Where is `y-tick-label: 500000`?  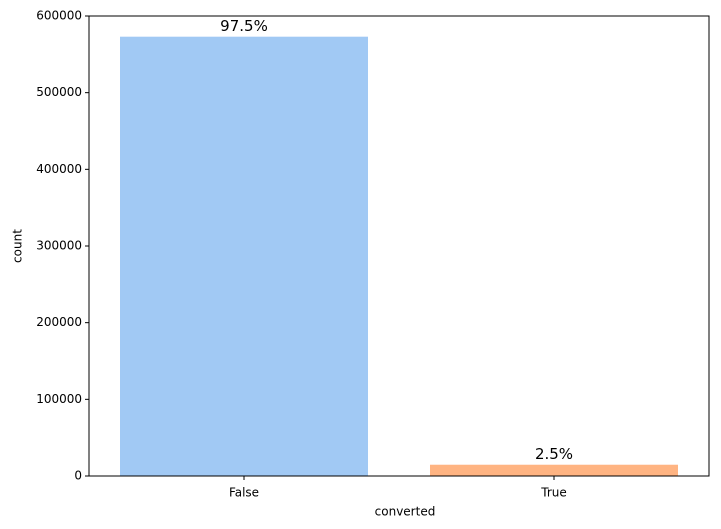
y-tick-label: 500000 is located at coordinates (59, 92).